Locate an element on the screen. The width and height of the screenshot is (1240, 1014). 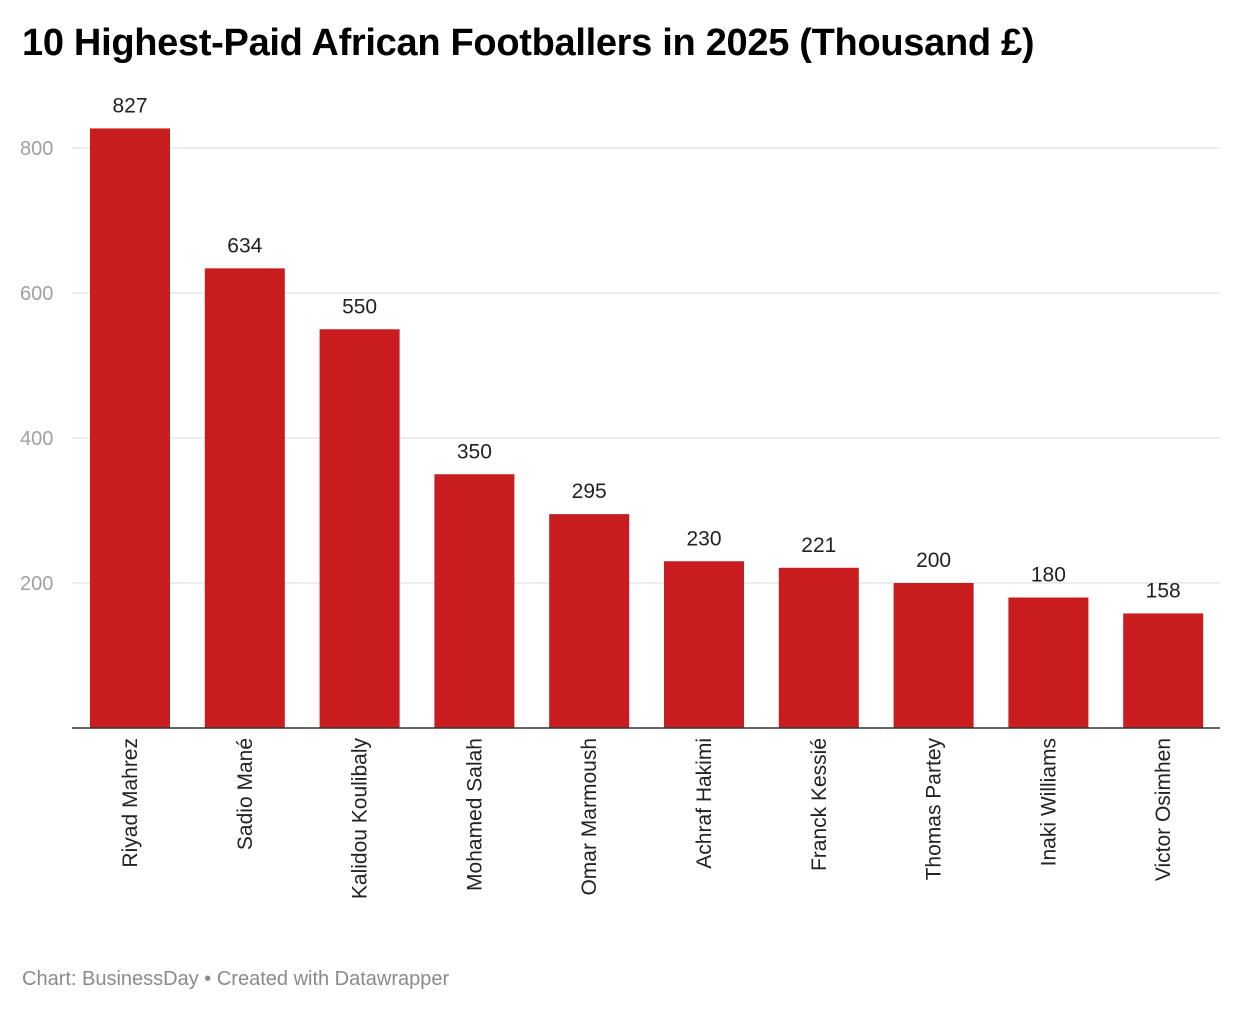
value-label: 230 is located at coordinates (703, 538).